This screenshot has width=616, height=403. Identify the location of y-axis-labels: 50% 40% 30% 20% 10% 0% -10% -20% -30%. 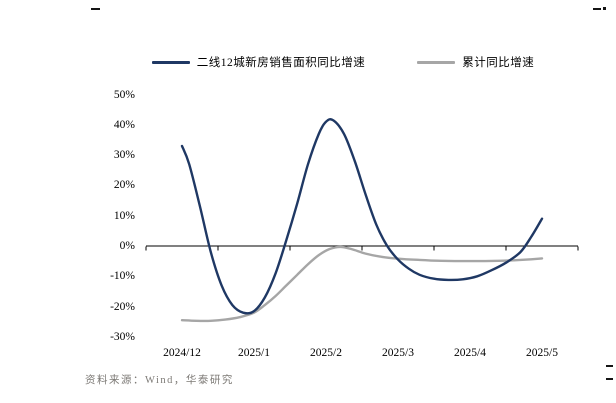
(114, 180).